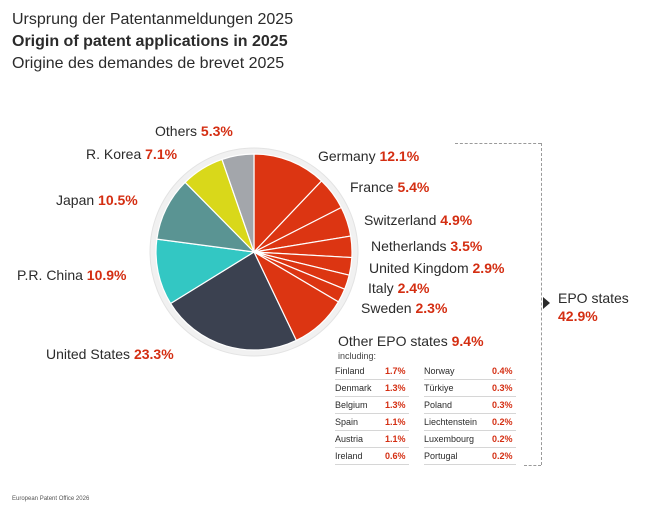  What do you see at coordinates (395, 371) in the screenshot?
I see `country-pct: 1.7%` at bounding box center [395, 371].